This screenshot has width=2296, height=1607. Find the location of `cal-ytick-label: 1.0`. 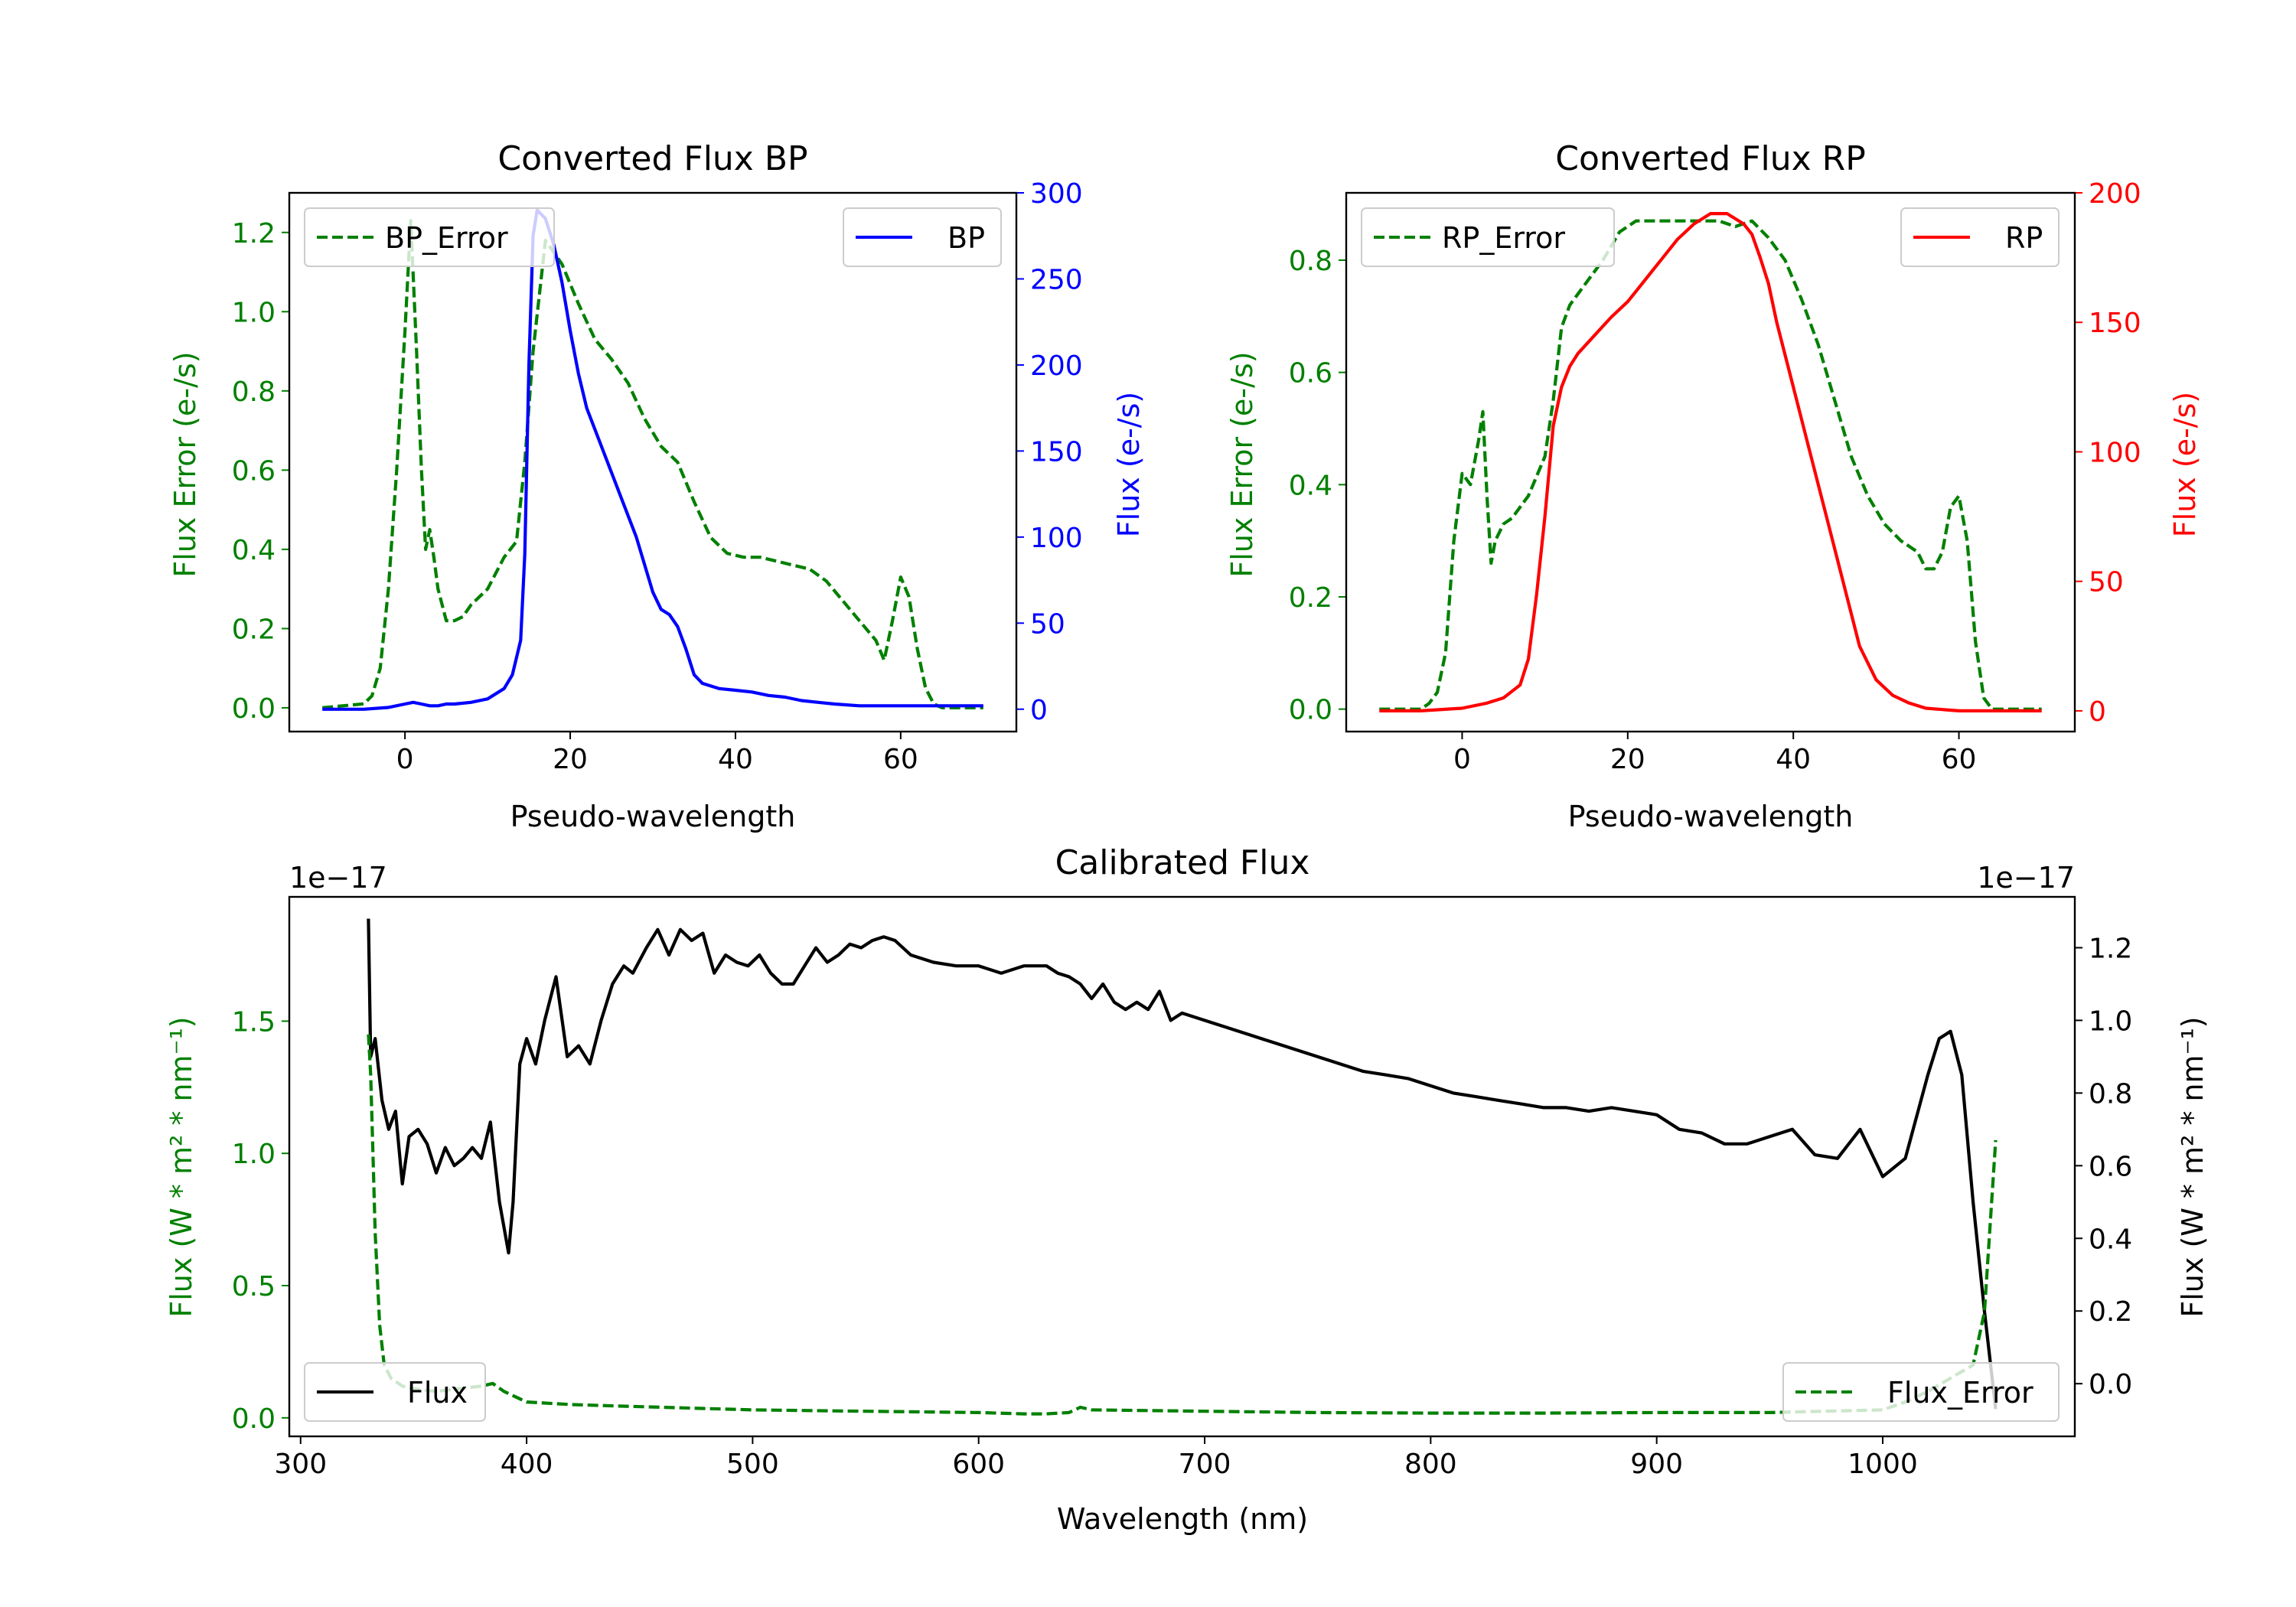

cal-ytick-label: 1.0 is located at coordinates (254, 1154).